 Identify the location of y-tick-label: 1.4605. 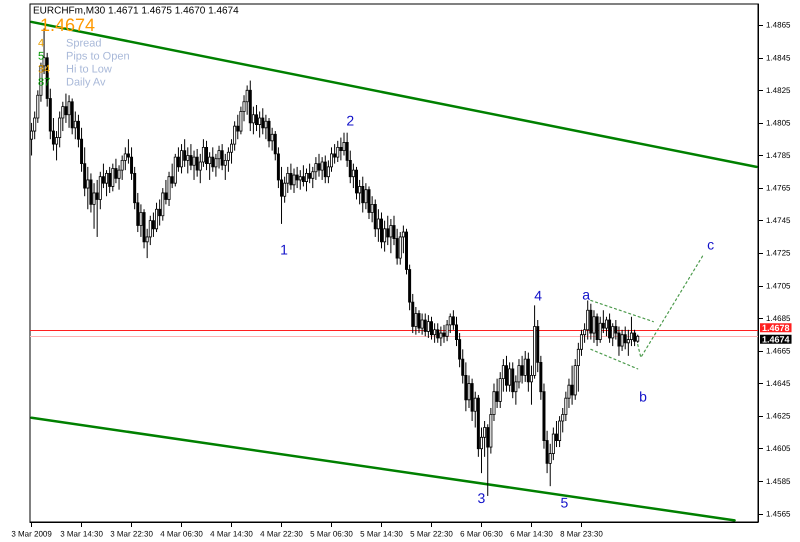
(779, 449).